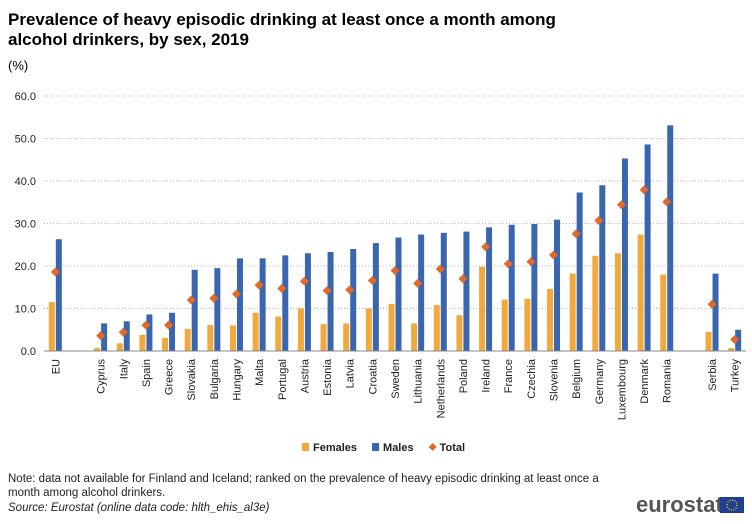 The width and height of the screenshot is (752, 524). I want to click on x-tick-label: Ireland, so click(487, 376).